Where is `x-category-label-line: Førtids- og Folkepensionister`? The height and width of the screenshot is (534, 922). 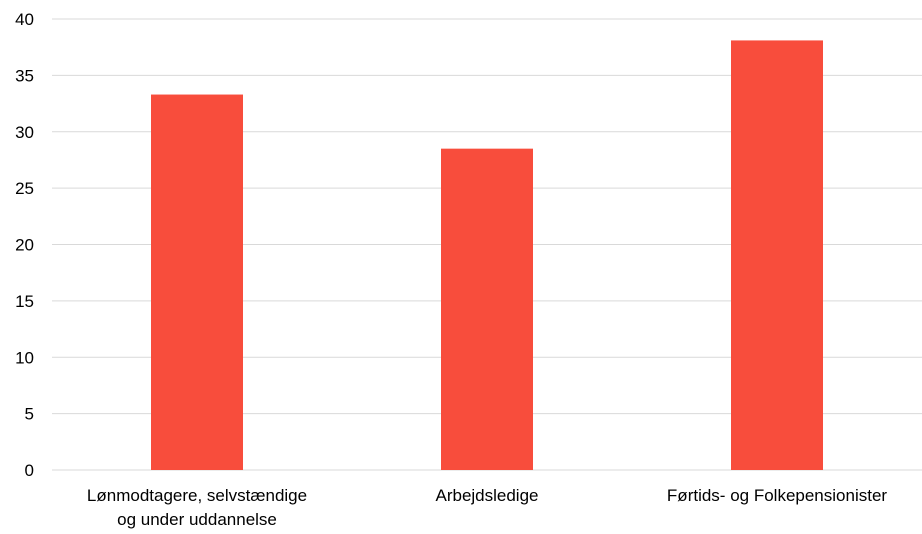 x-category-label-line: Førtids- og Folkepensionister is located at coordinates (777, 495).